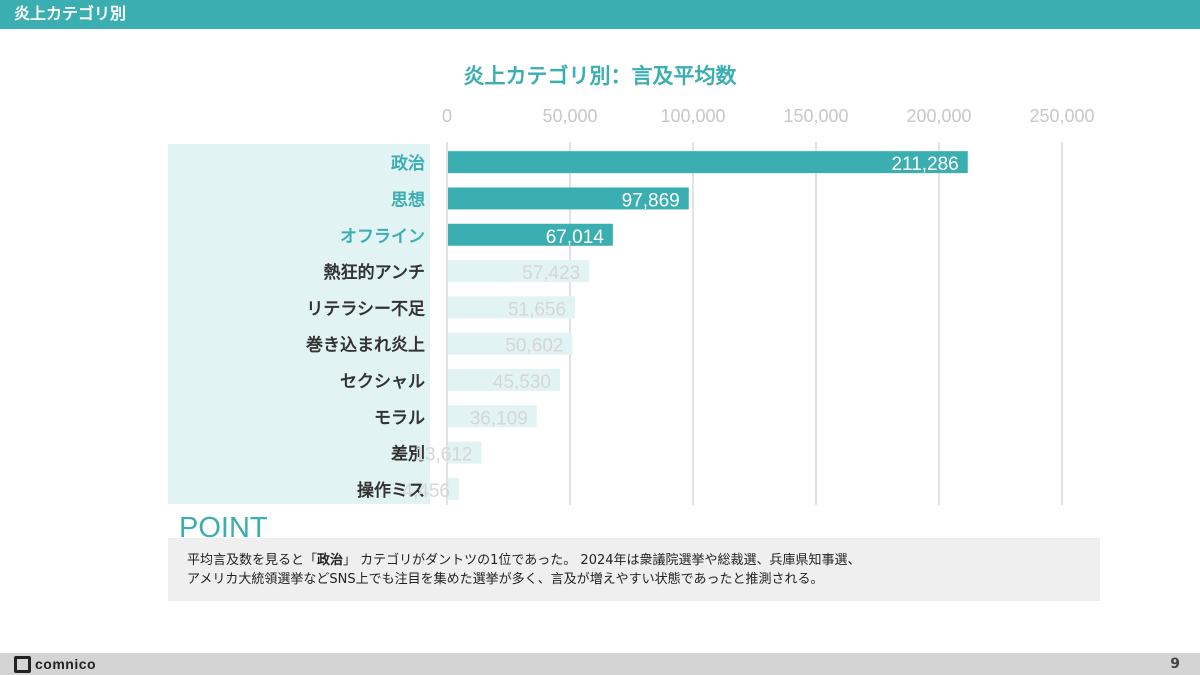 The image size is (1200, 675). What do you see at coordinates (537, 309) in the screenshot?
I see `data-label: 51,656` at bounding box center [537, 309].